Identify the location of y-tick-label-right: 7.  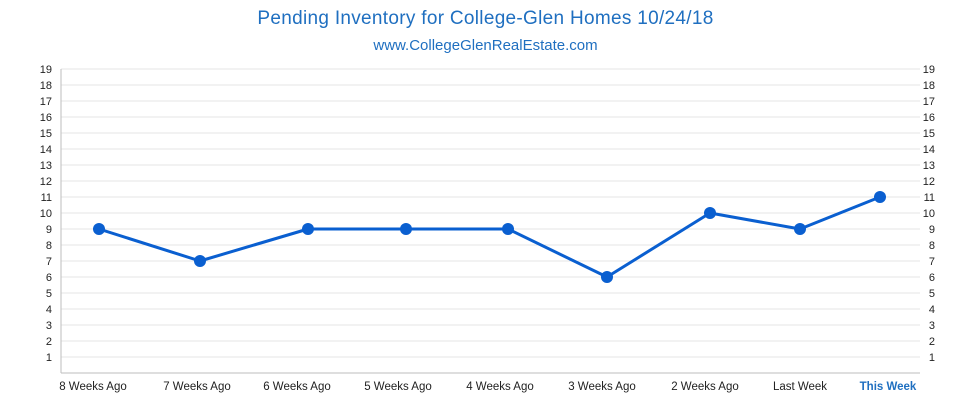
(932, 262).